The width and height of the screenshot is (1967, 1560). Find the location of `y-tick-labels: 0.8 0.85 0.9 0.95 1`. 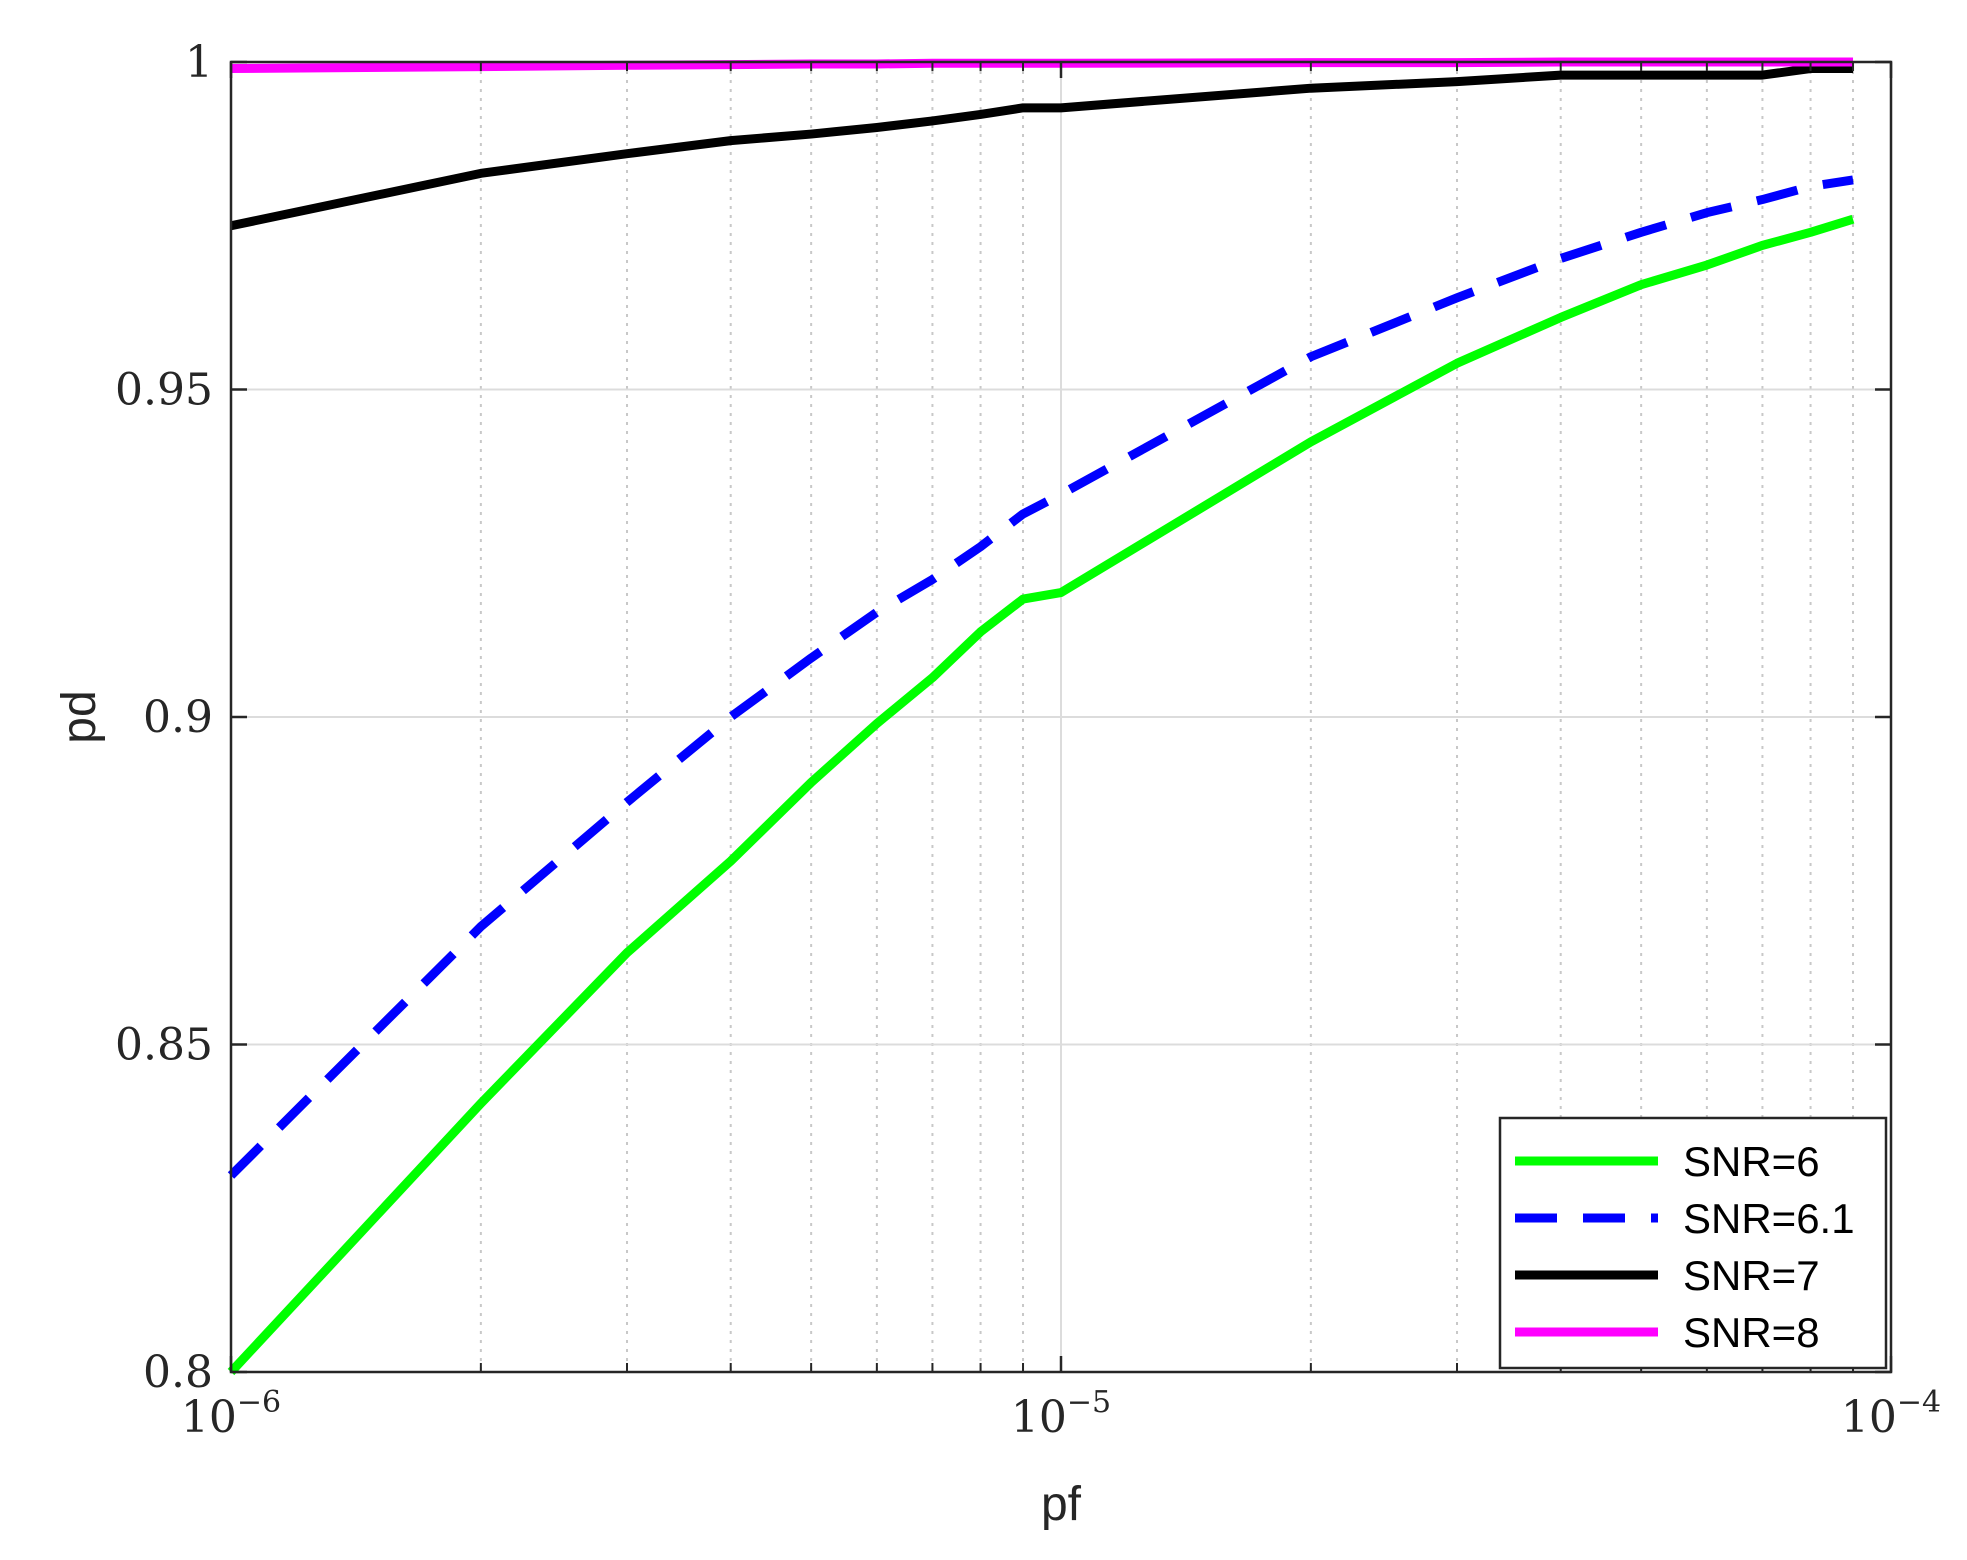

y-tick-labels: 0.8 0.85 0.9 0.95 1 is located at coordinates (164, 717).